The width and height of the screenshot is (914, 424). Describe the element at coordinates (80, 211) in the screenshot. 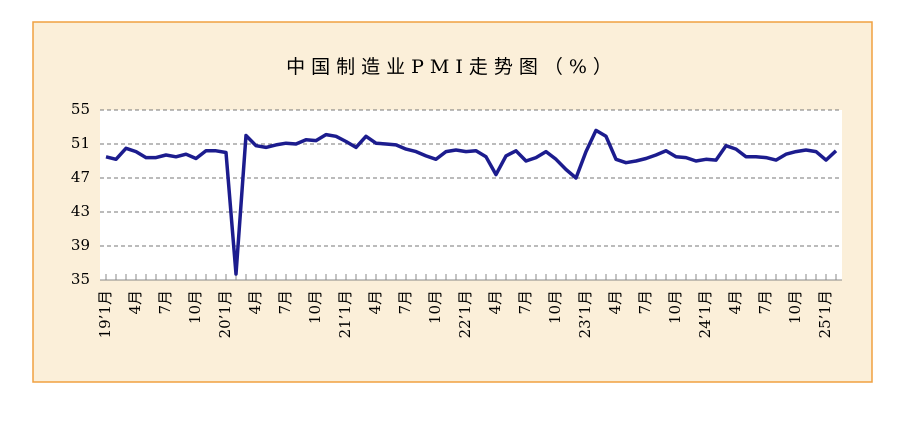

I see `y-tick-label: 43` at that location.